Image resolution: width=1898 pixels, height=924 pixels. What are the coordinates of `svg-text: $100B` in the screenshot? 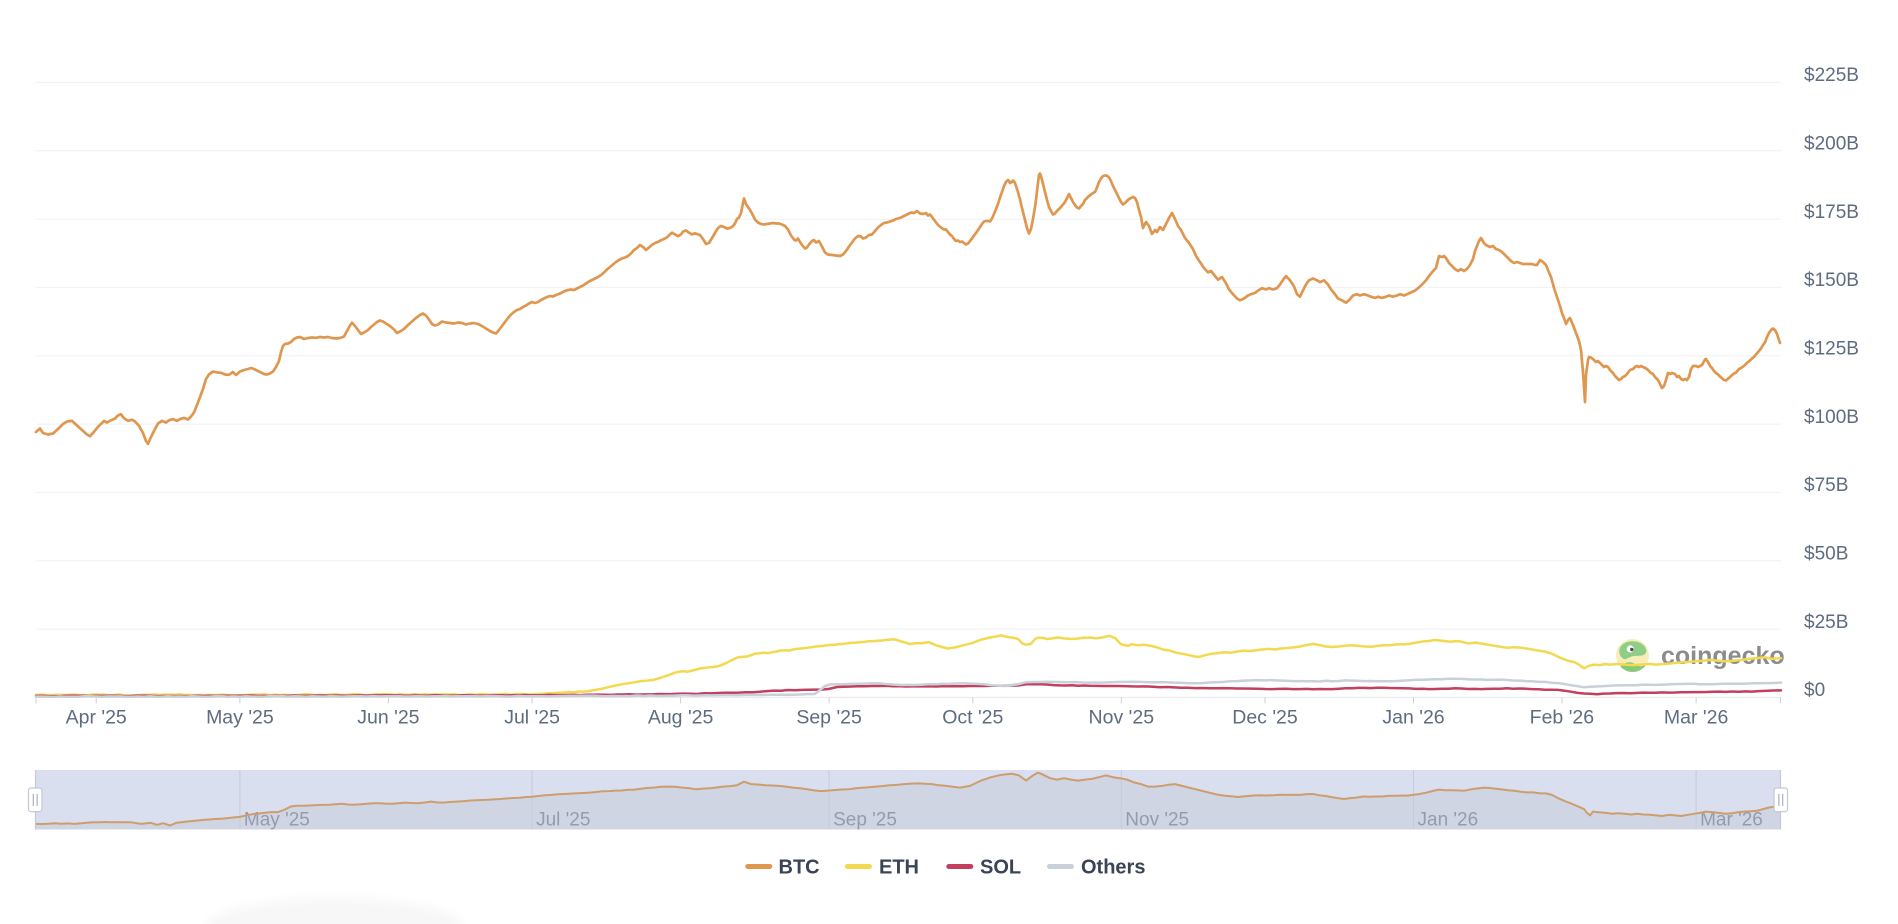 It's located at (1831, 417).